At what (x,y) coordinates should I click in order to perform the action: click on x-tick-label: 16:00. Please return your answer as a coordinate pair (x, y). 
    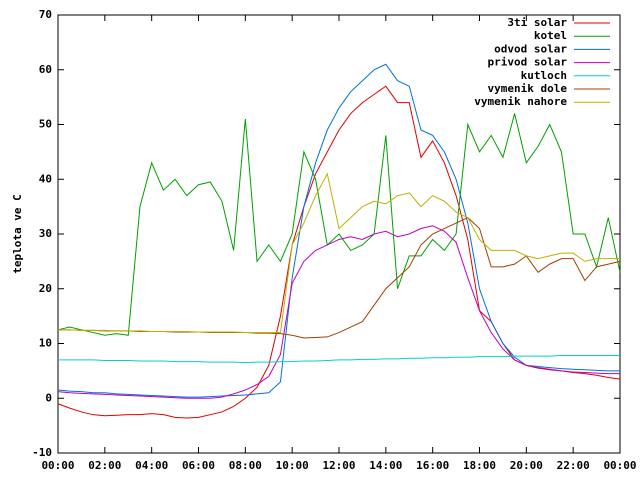
    Looking at the image, I should click on (432, 465).